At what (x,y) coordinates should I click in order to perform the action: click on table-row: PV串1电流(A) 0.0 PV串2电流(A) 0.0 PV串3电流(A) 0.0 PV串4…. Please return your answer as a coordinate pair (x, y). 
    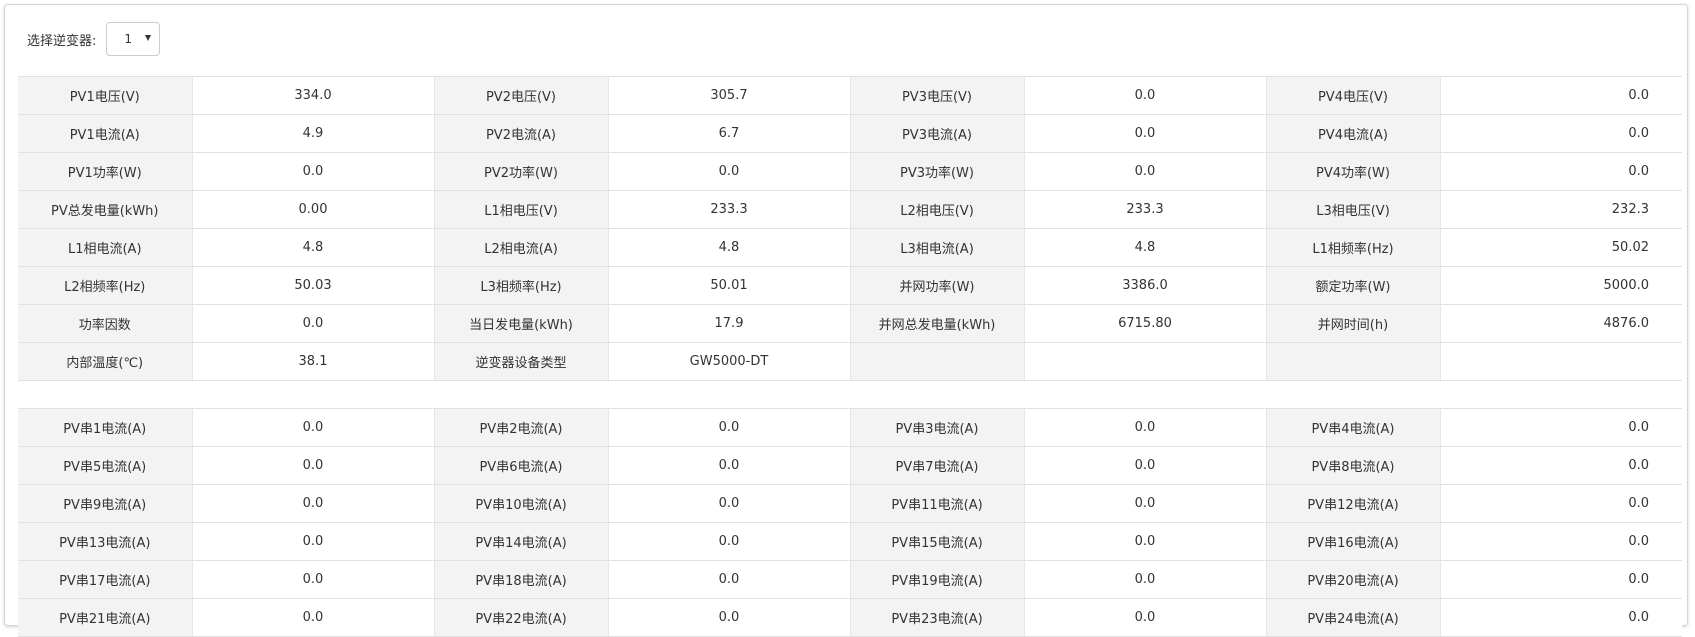
    Looking at the image, I should click on (850, 427).